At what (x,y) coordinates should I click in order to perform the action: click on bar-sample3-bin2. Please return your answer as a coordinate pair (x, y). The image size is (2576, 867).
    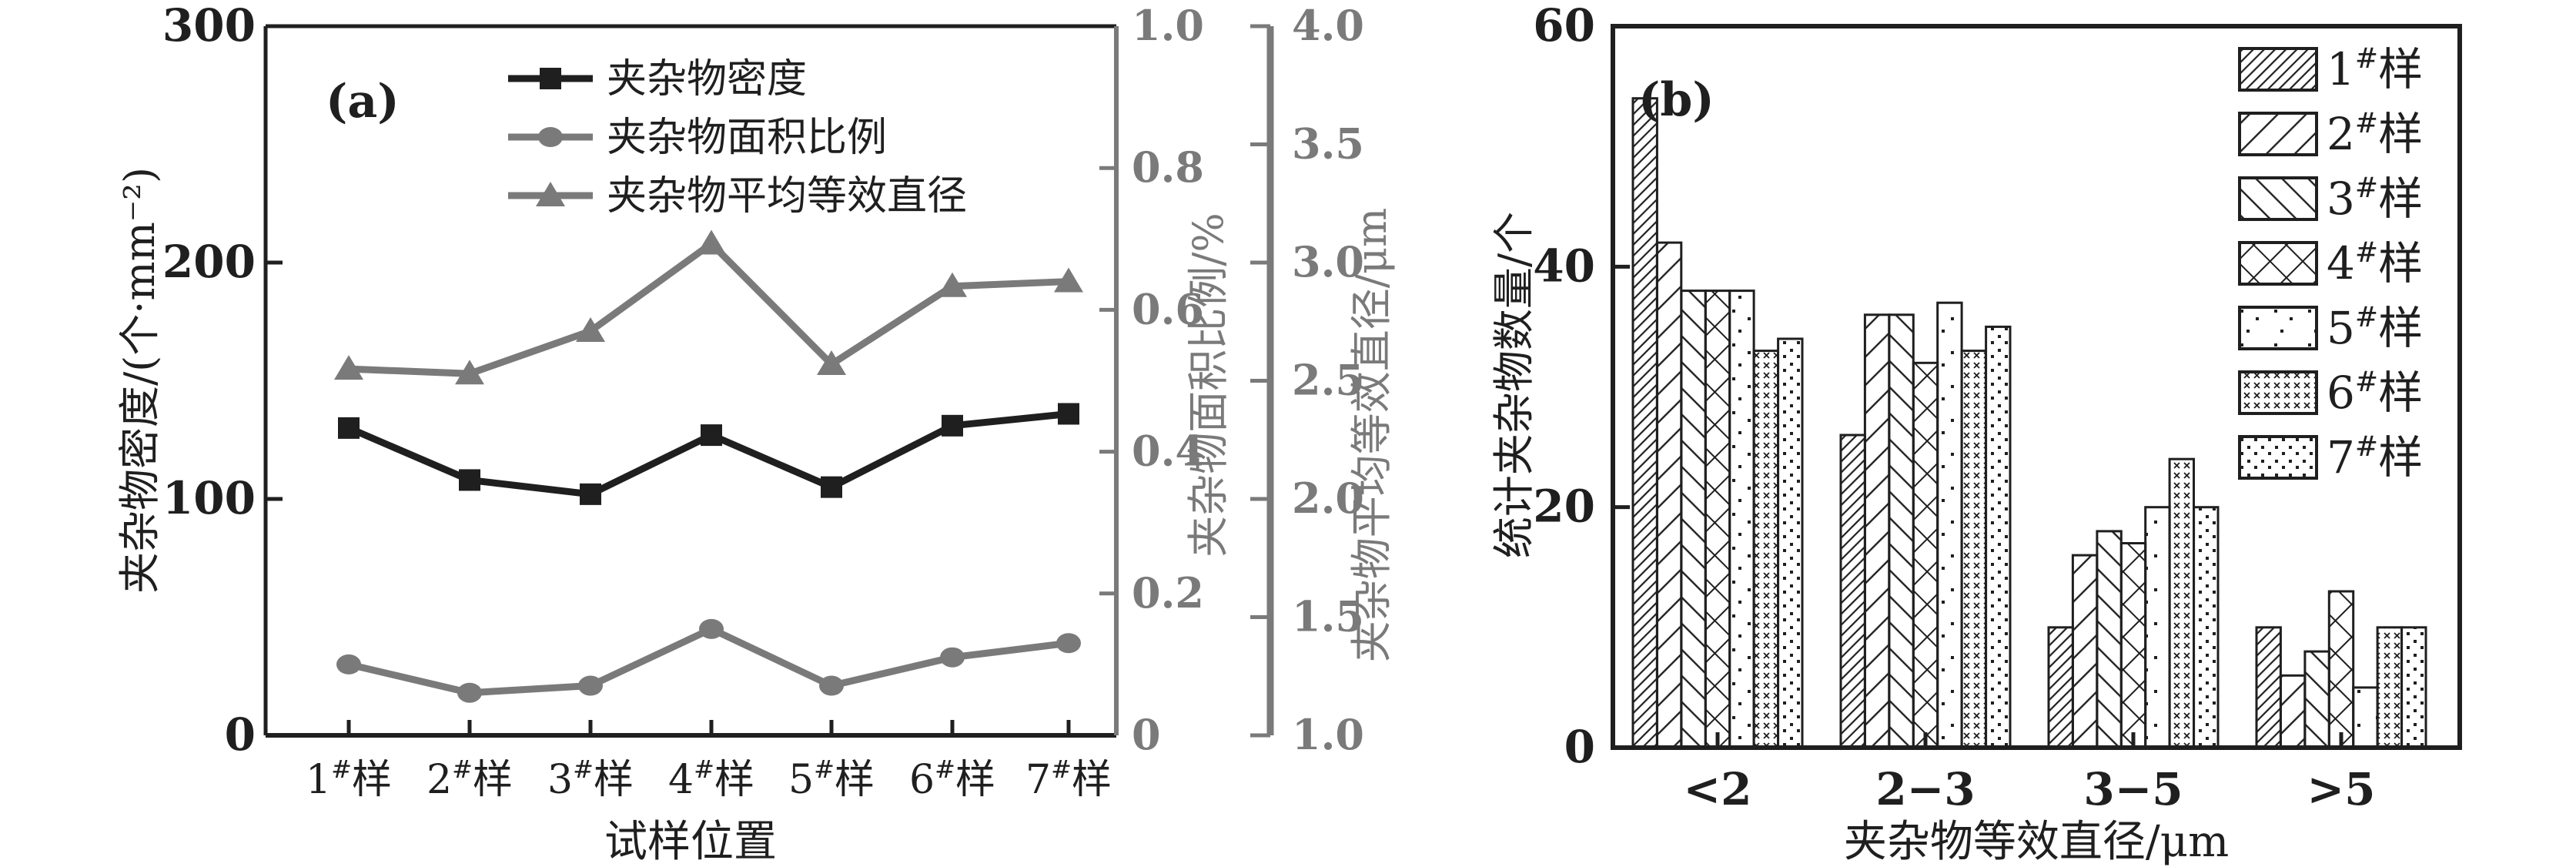
    Looking at the image, I should click on (1902, 531).